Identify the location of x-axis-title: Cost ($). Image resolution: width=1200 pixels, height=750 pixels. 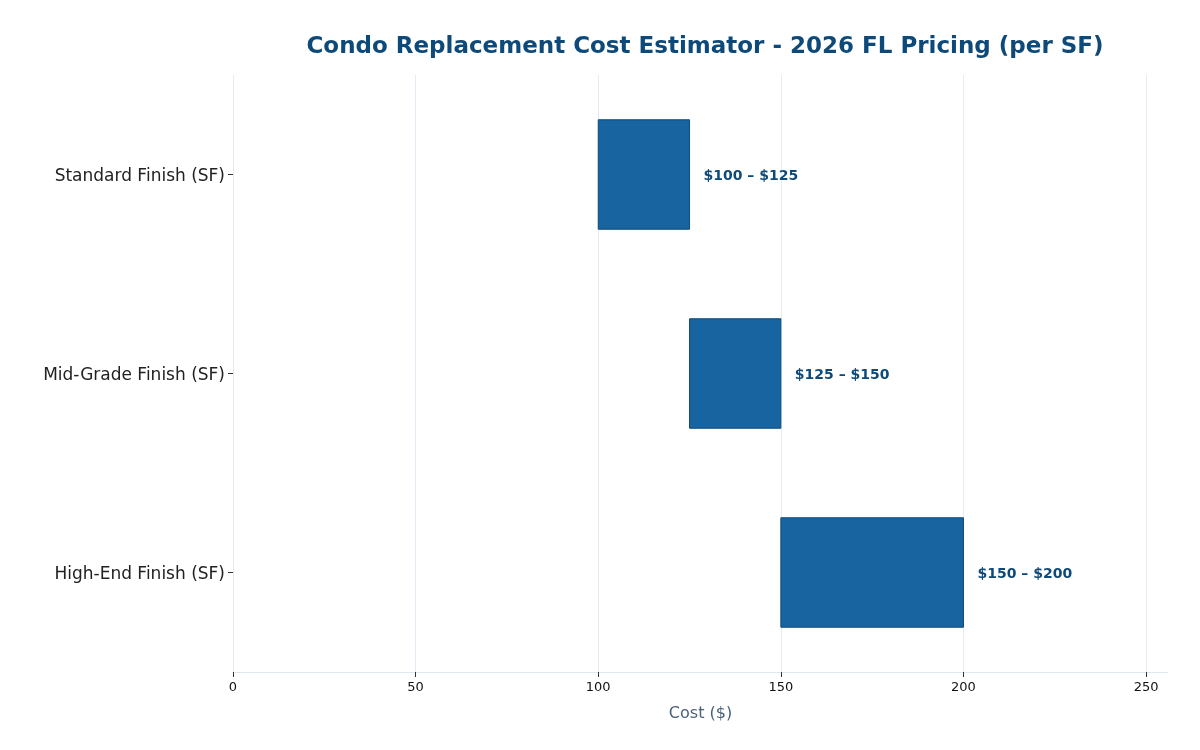
(700, 712).